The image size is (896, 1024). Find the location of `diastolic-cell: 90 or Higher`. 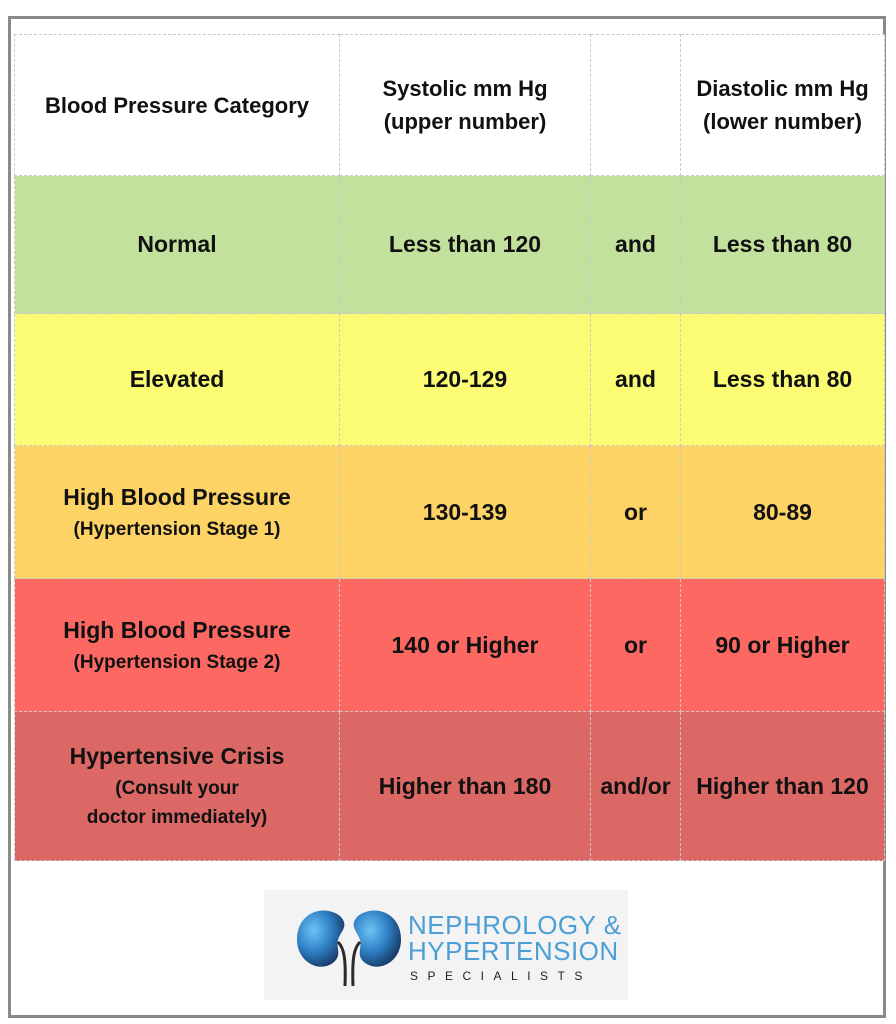

diastolic-cell: 90 or Higher is located at coordinates (782, 645).